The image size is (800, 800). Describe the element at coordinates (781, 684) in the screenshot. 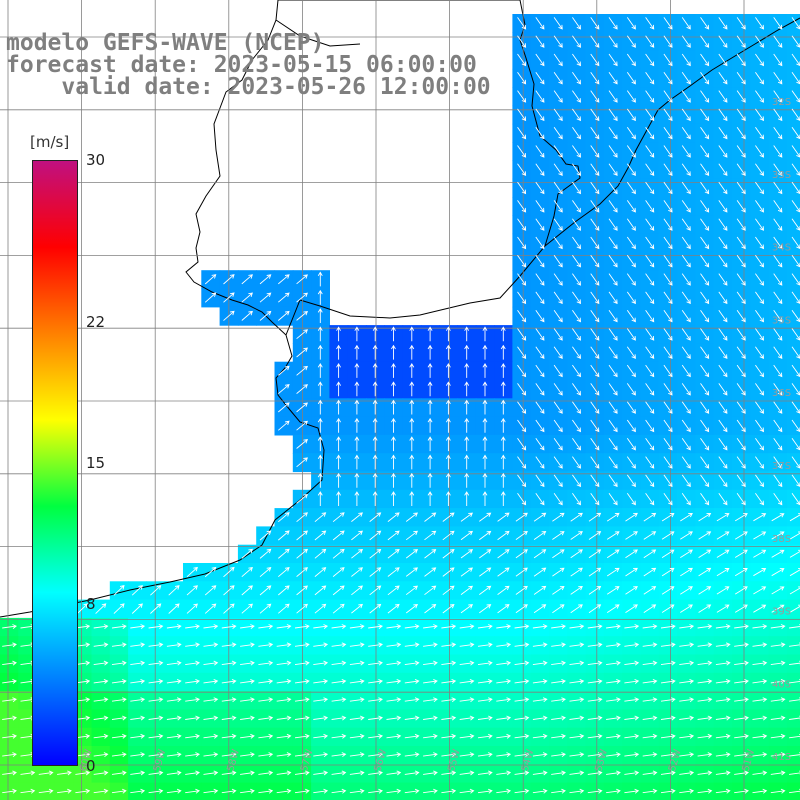

I see `latitude-label: 40S` at that location.